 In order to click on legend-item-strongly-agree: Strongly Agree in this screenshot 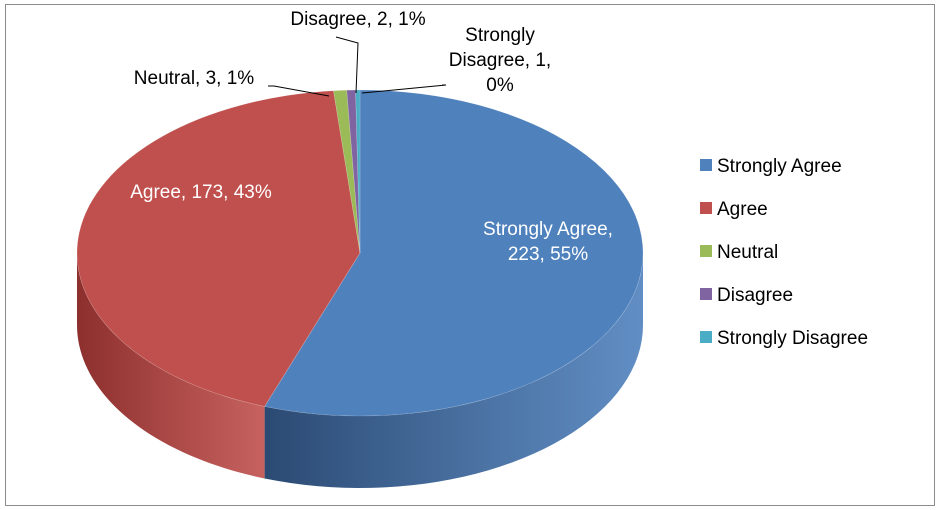, I will do `click(771, 166)`.